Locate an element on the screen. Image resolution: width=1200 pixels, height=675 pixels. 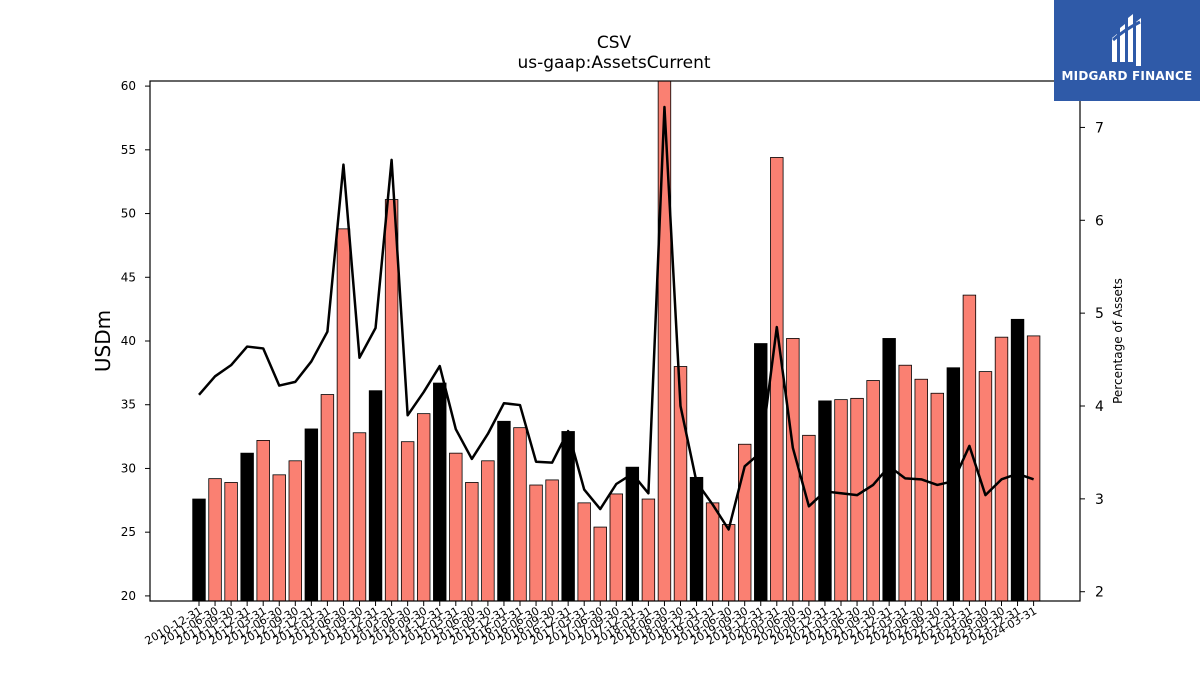
y2-tick-label: 7 is located at coordinates (1099, 128).